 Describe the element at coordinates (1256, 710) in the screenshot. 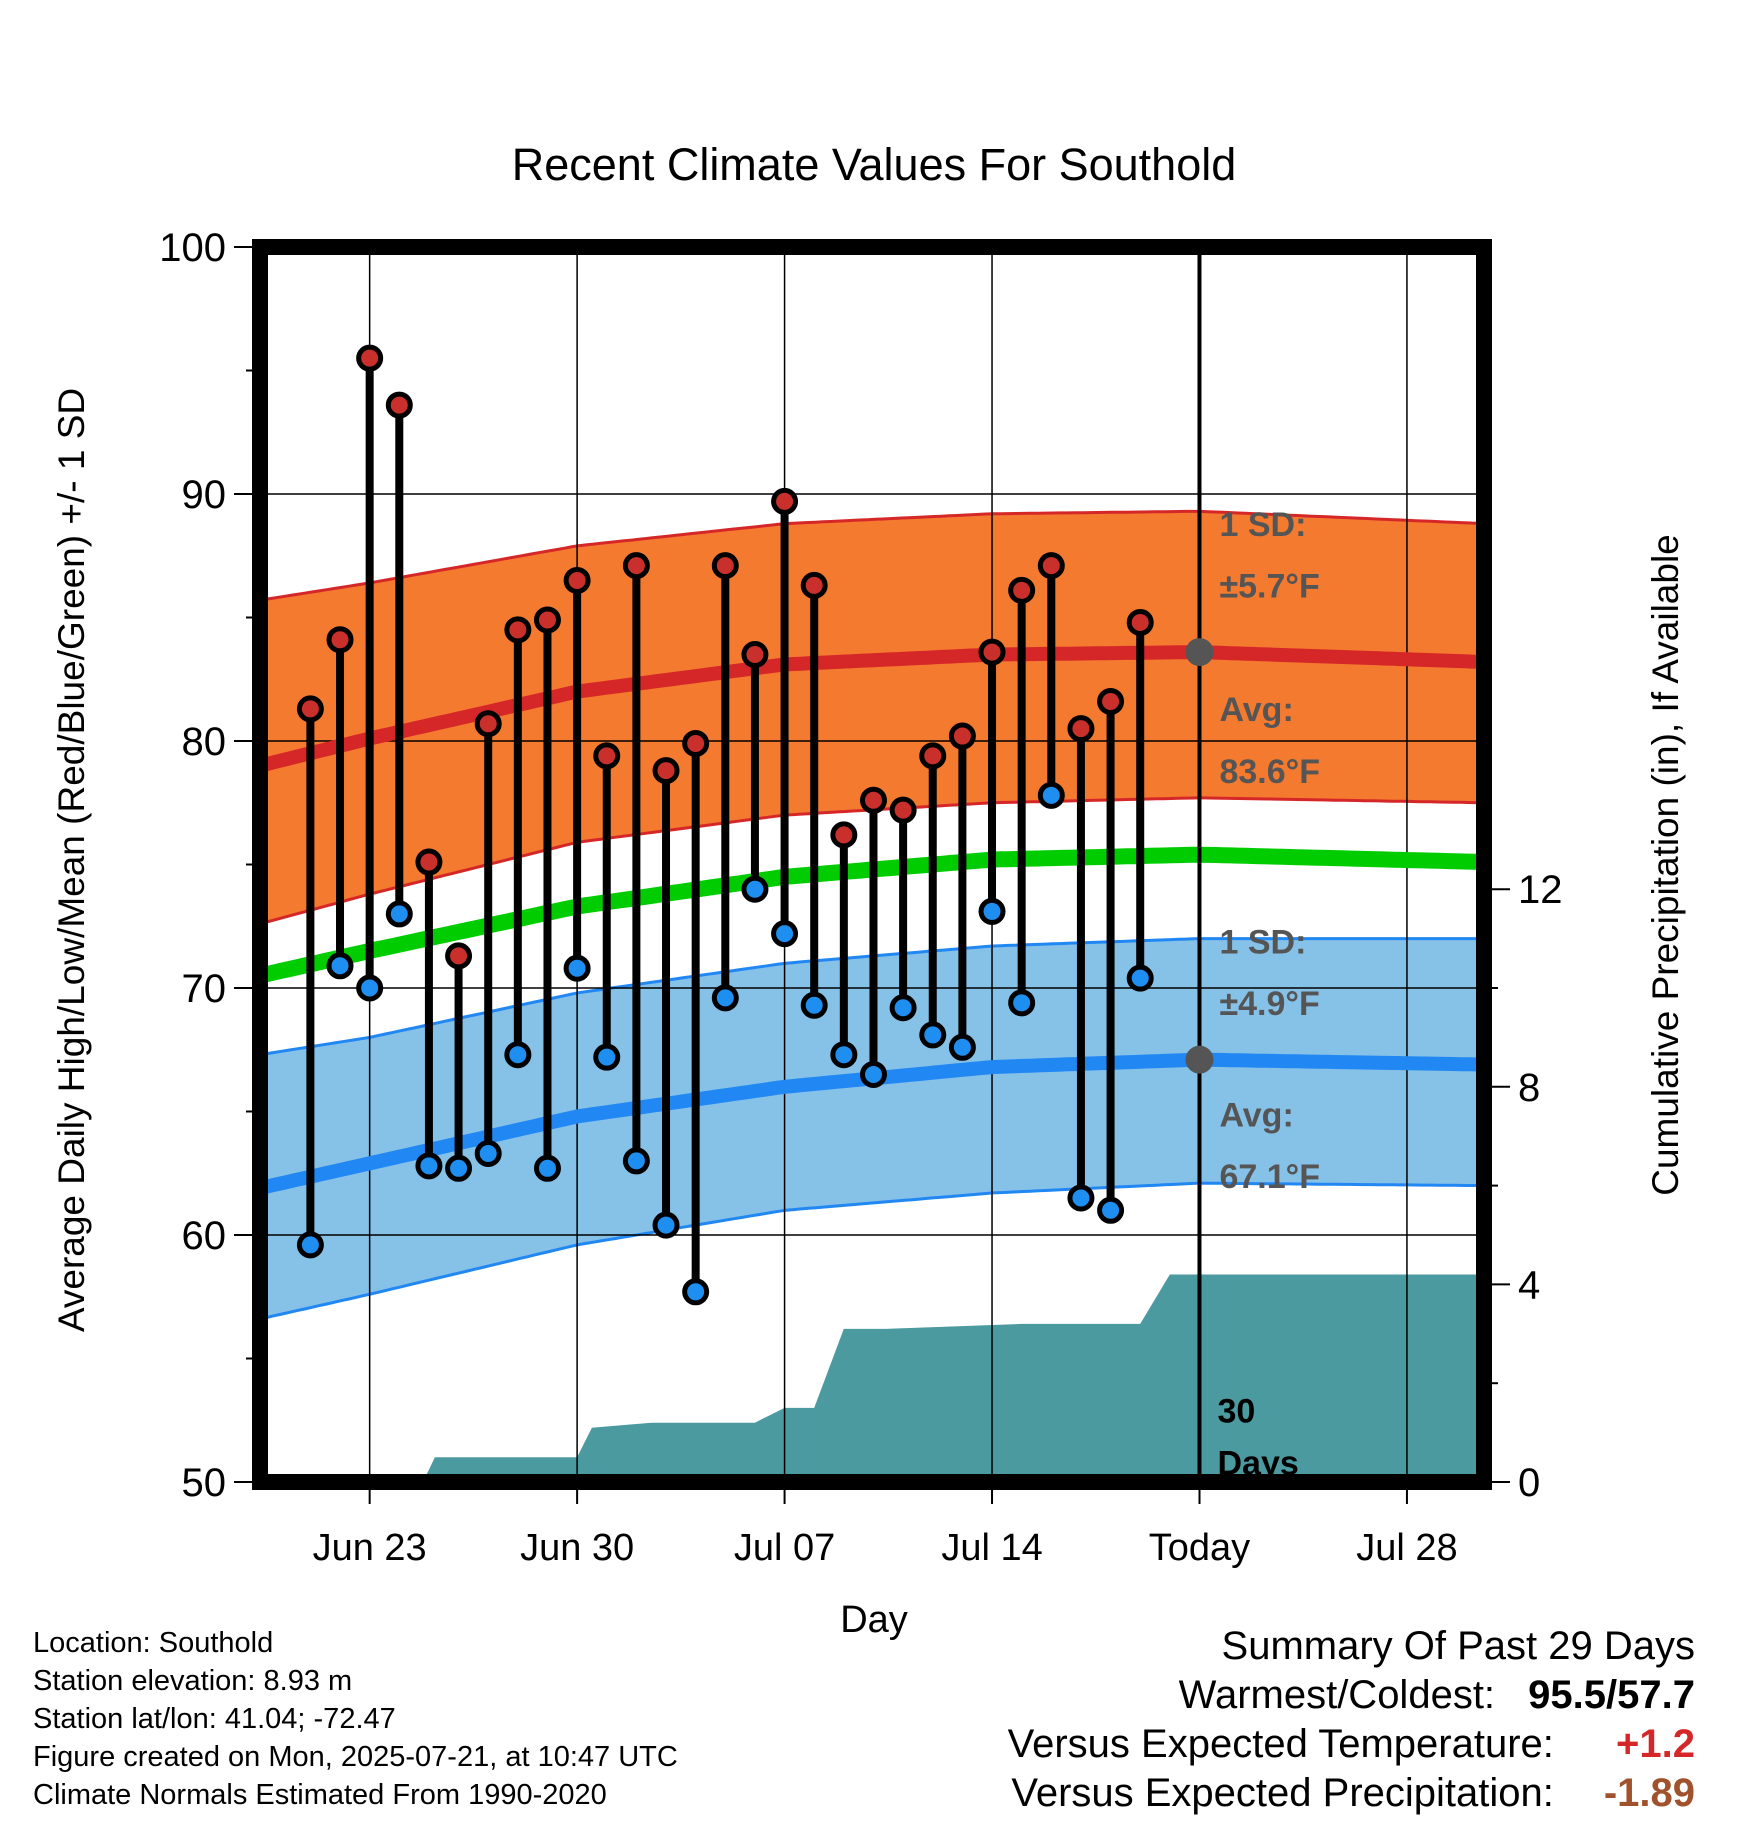

I see `high-avg-label: Avg:` at that location.